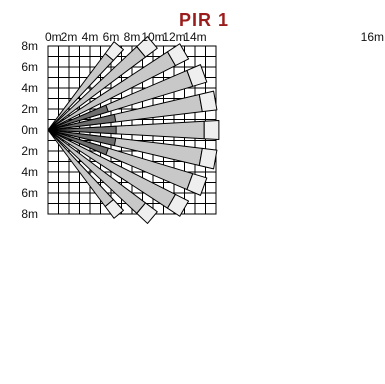 The image size is (385, 384). I want to click on x-axis-label: 10m, so click(152, 37).